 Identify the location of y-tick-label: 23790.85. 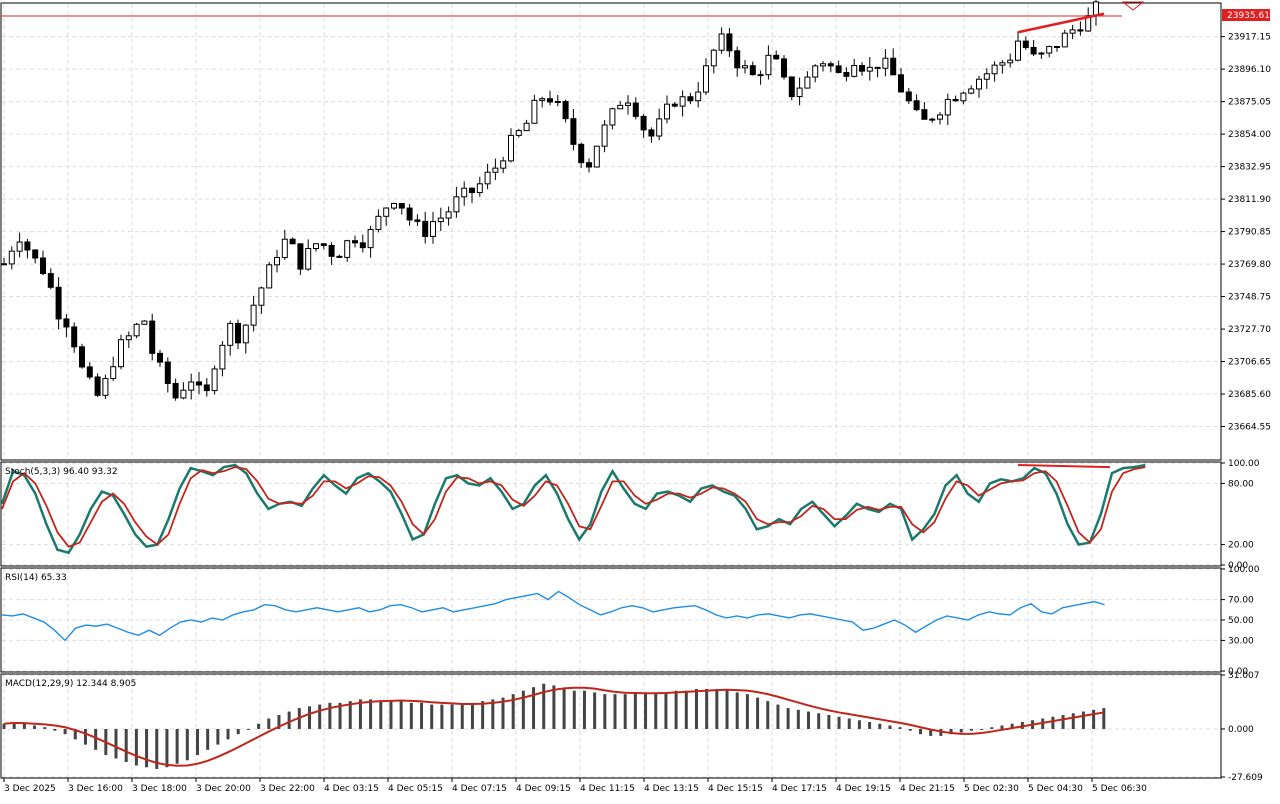
(1249, 233).